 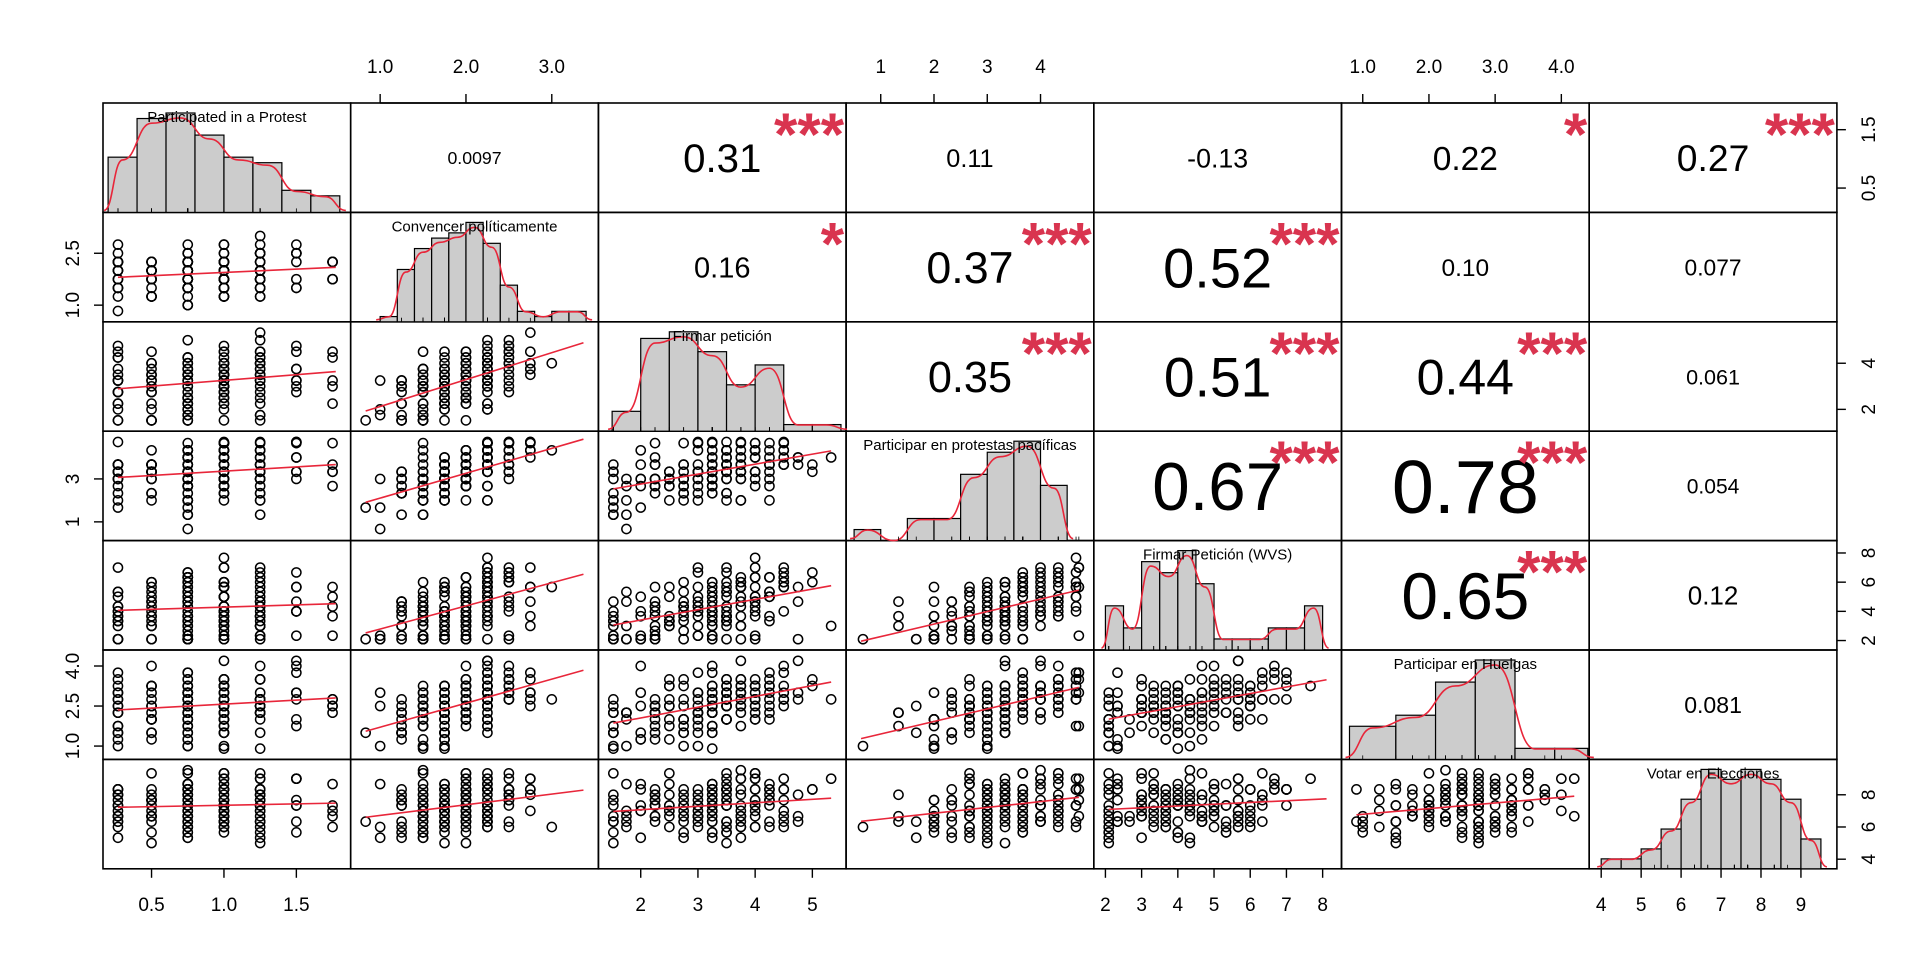 What do you see at coordinates (1552, 572) in the screenshot?
I see `significance-stars: ***` at bounding box center [1552, 572].